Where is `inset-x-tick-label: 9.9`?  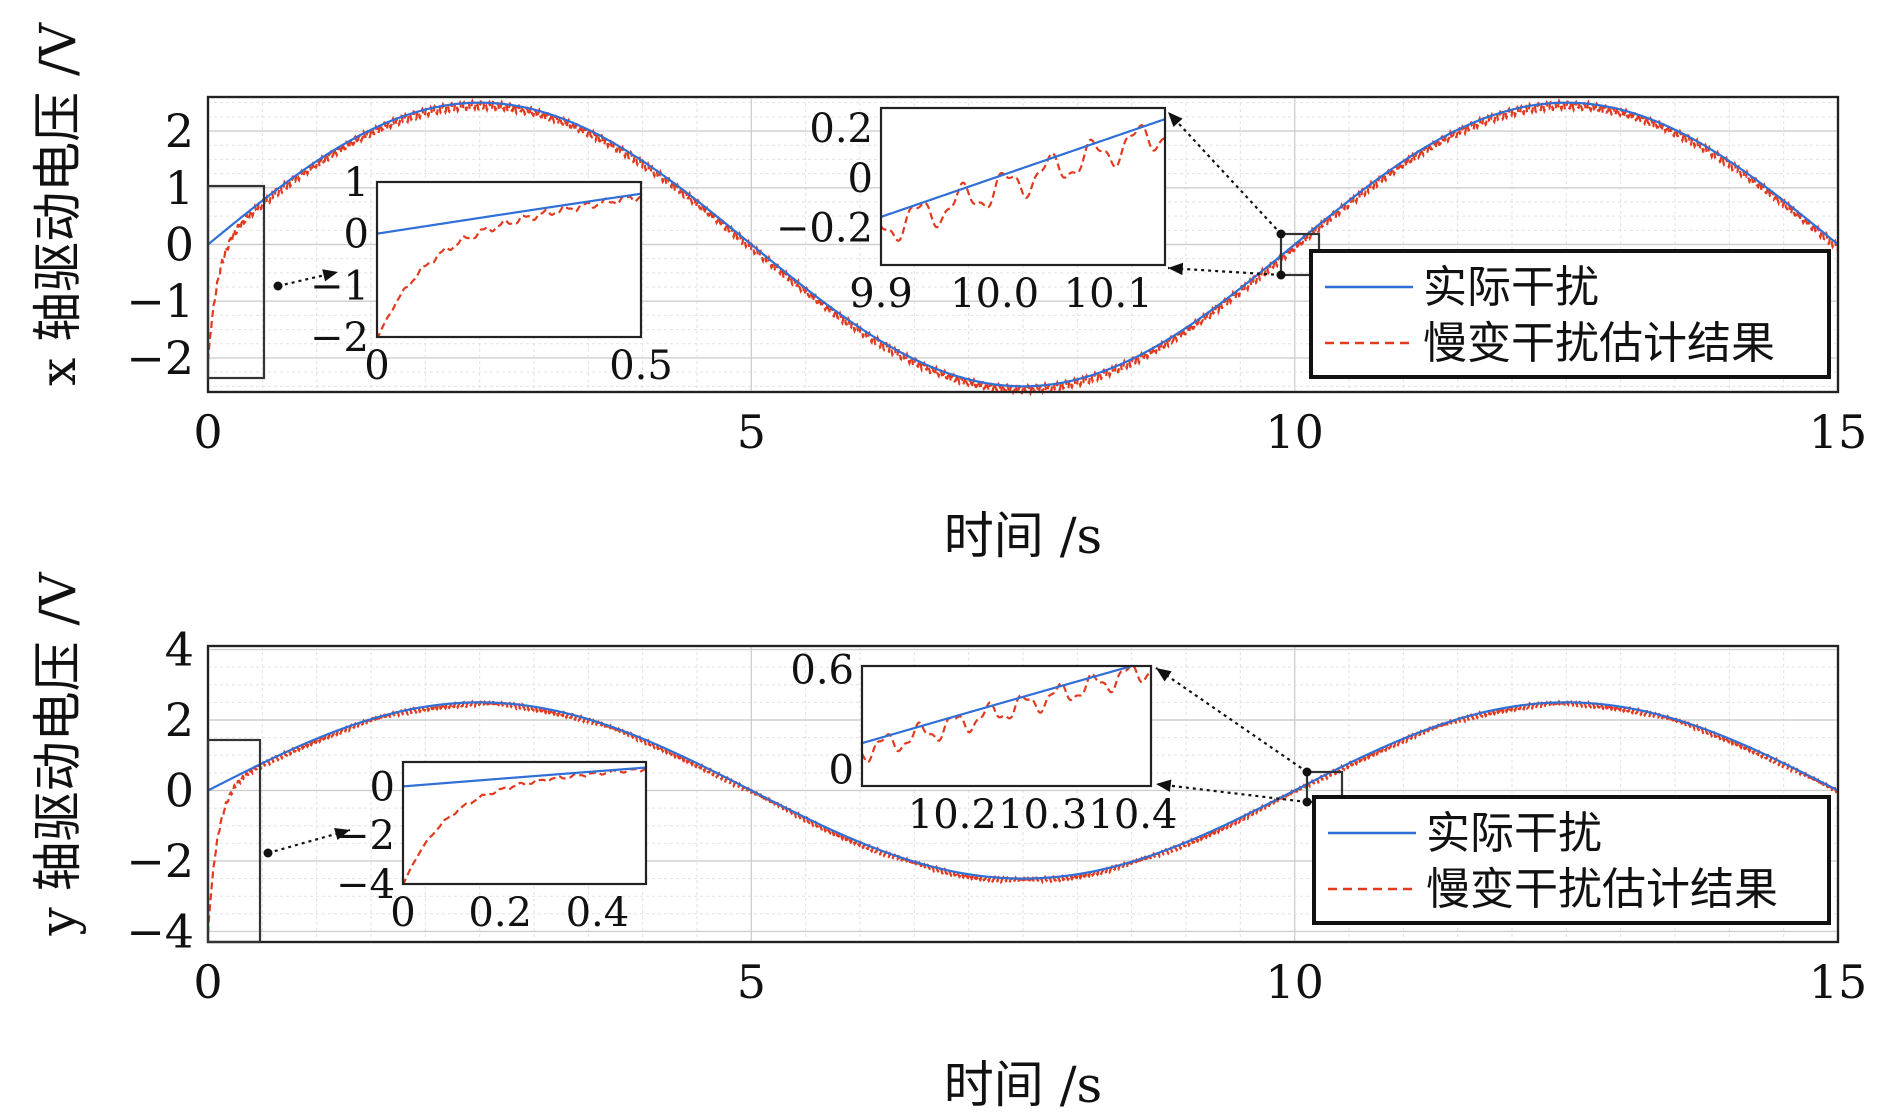 inset-x-tick-label: 9.9 is located at coordinates (881, 294).